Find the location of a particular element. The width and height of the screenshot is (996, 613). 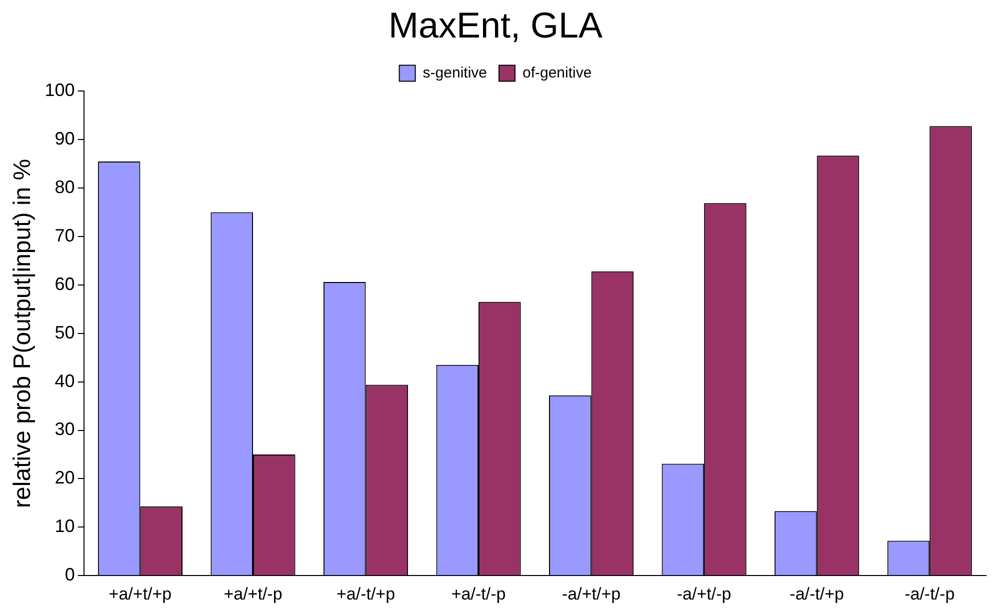

x-tick-label: -a/+t/+p is located at coordinates (591, 594).